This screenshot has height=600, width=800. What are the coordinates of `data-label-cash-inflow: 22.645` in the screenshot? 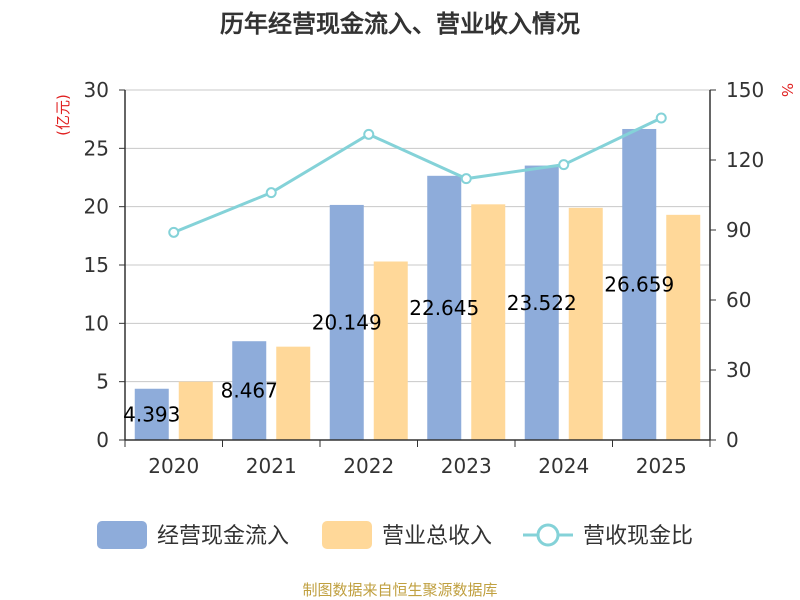 It's located at (444, 308).